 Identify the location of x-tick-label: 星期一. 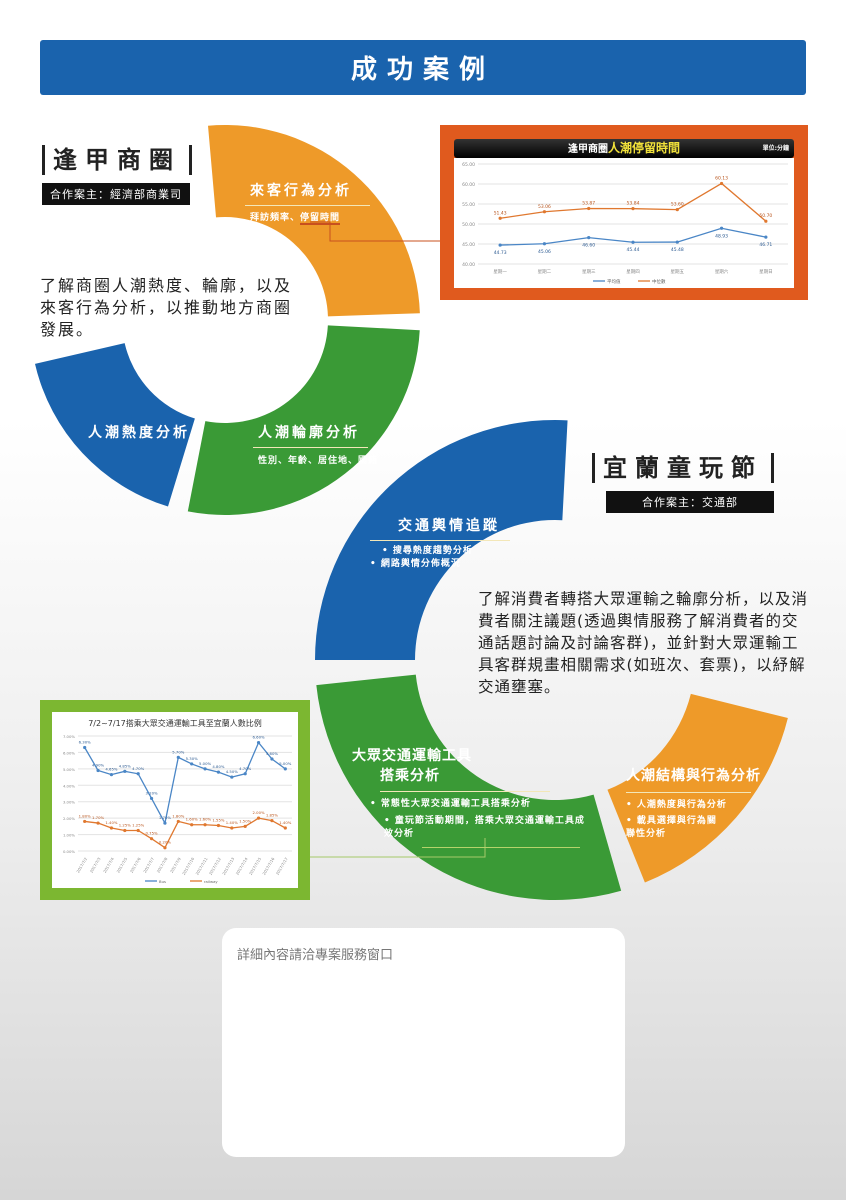
(500, 272).